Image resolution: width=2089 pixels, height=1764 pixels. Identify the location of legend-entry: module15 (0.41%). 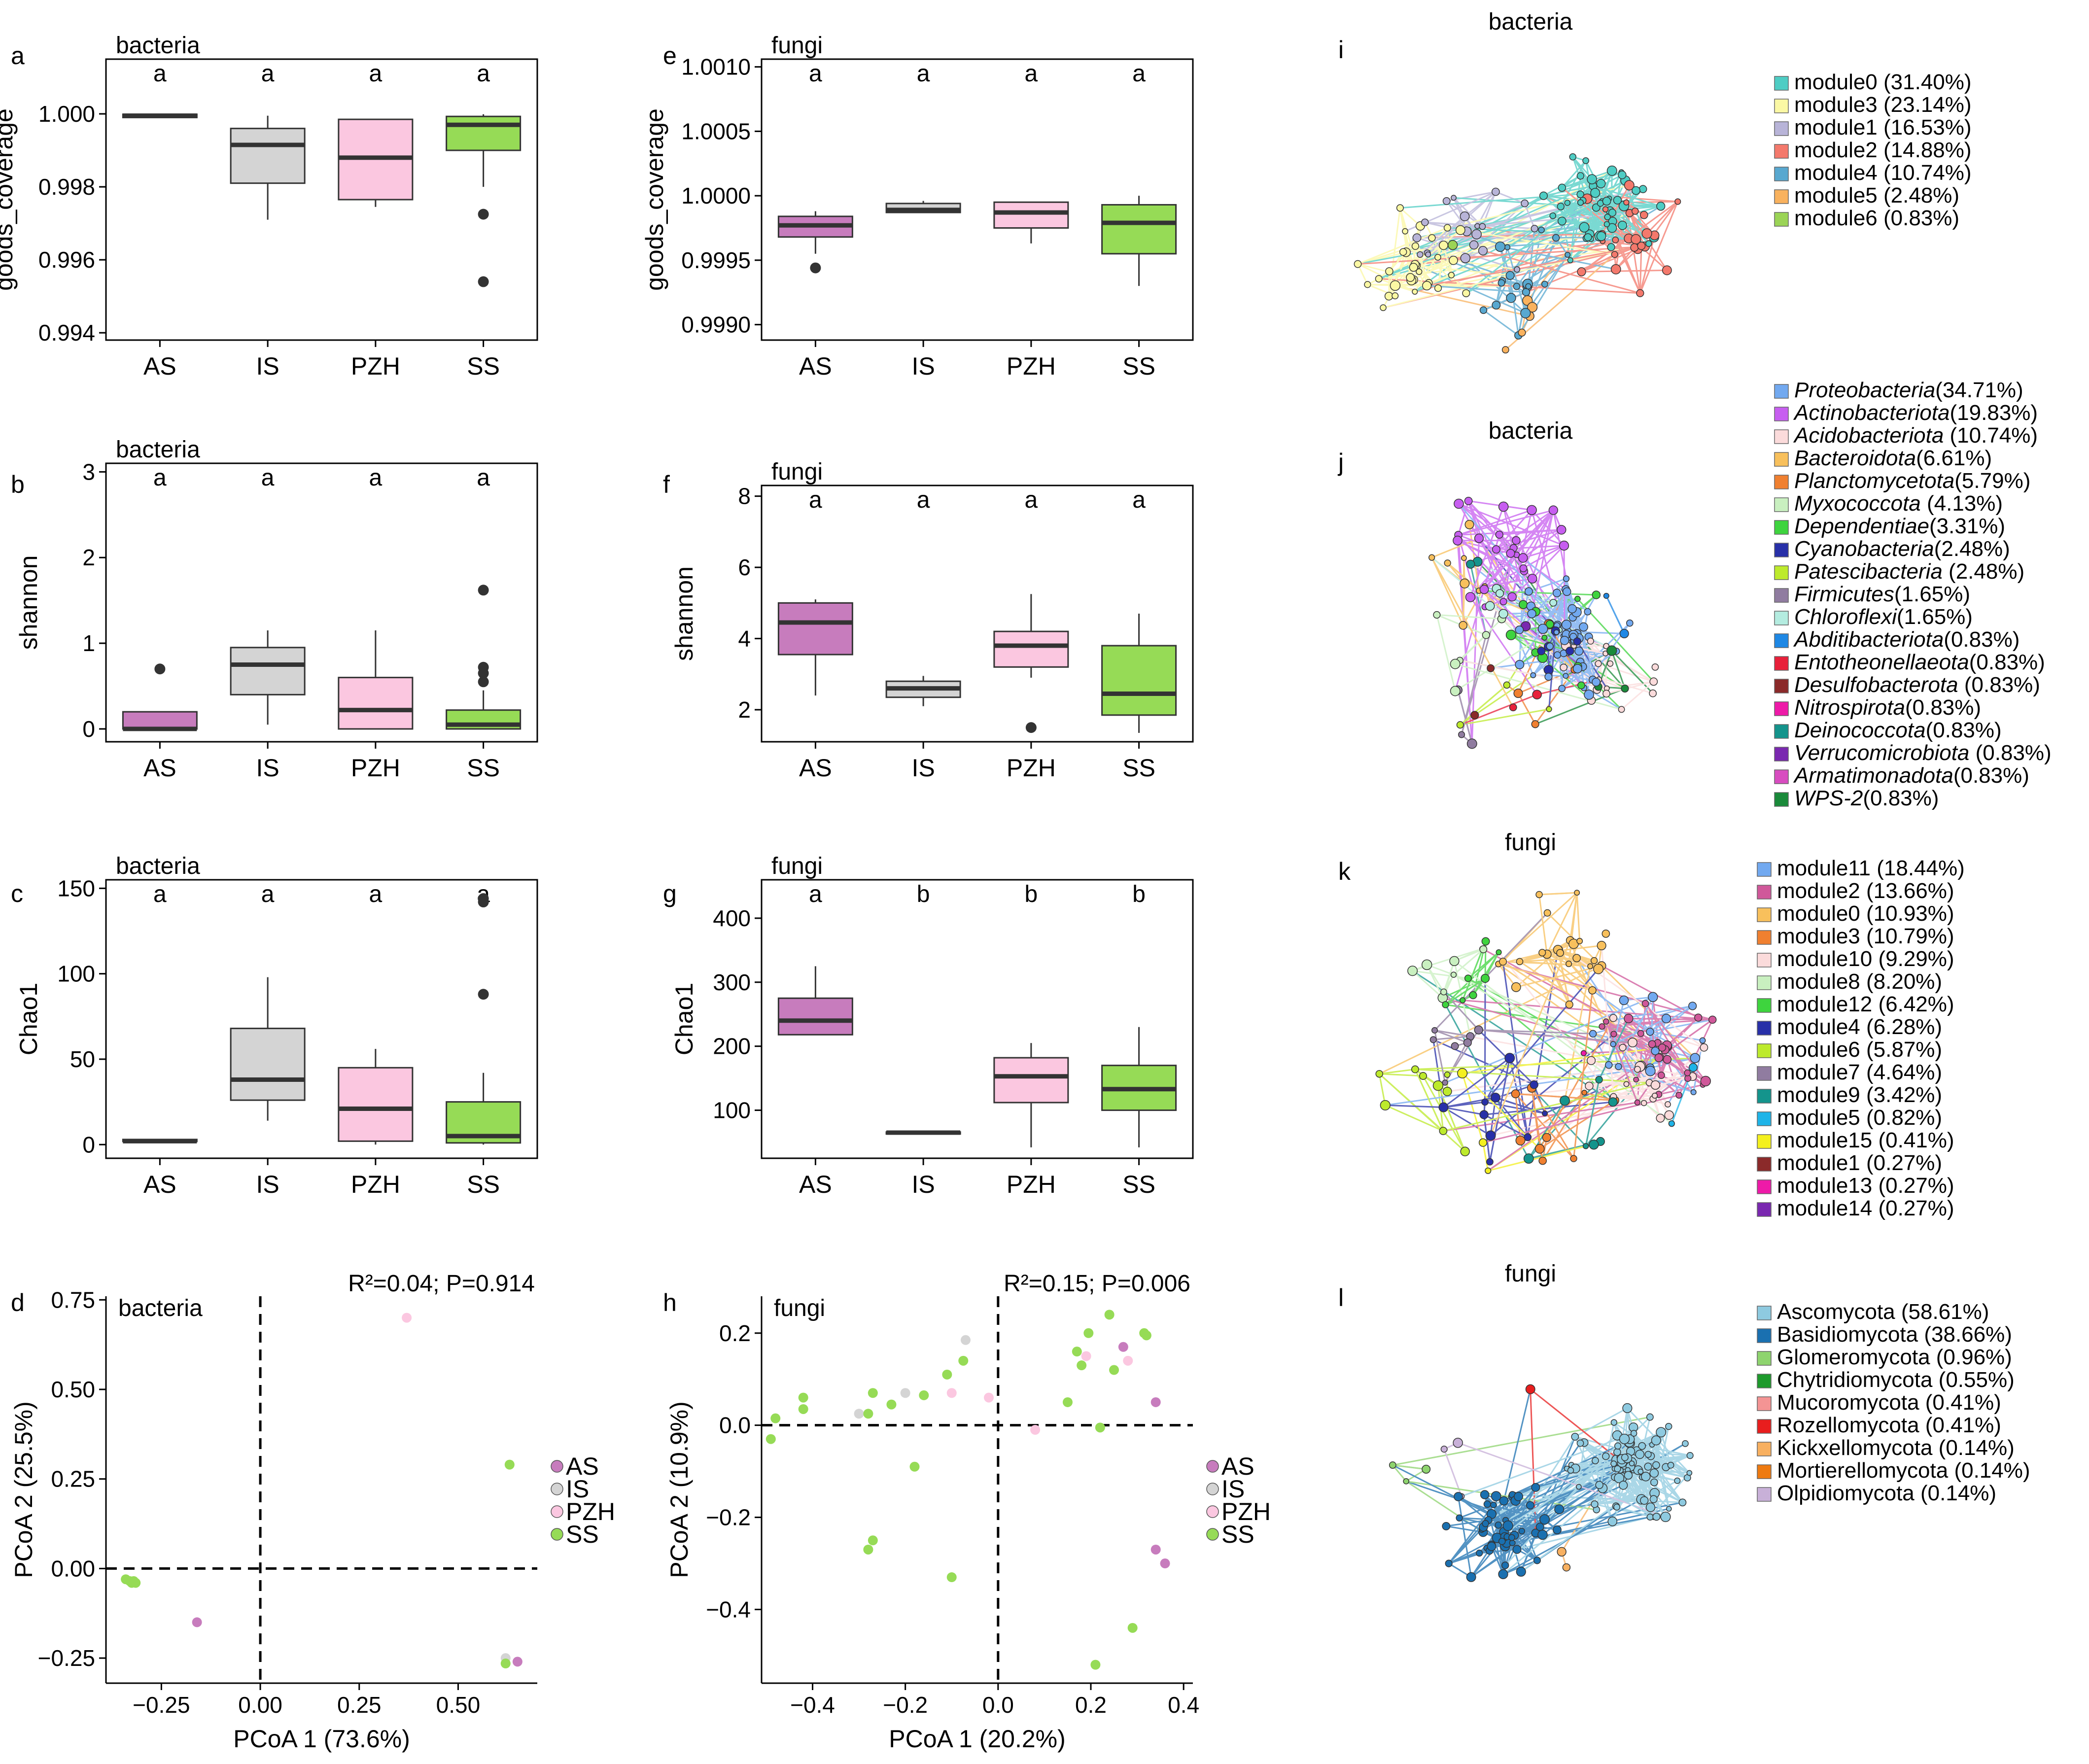
(1865, 1140).